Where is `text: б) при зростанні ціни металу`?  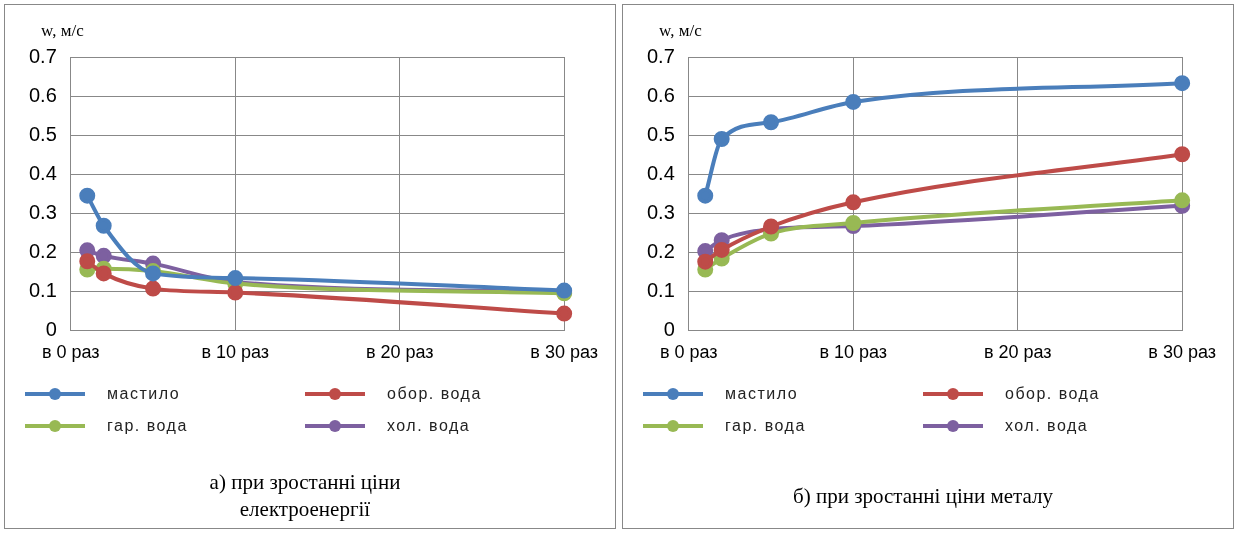 text: б) при зростанні ціни металу is located at coordinates (923, 496).